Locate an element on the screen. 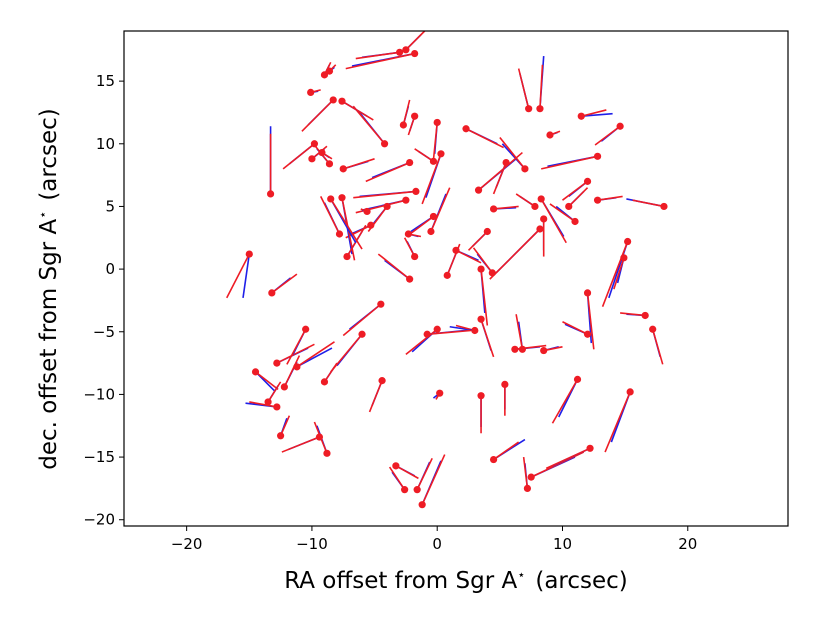  y-tick-label: −5 is located at coordinates (104, 332).